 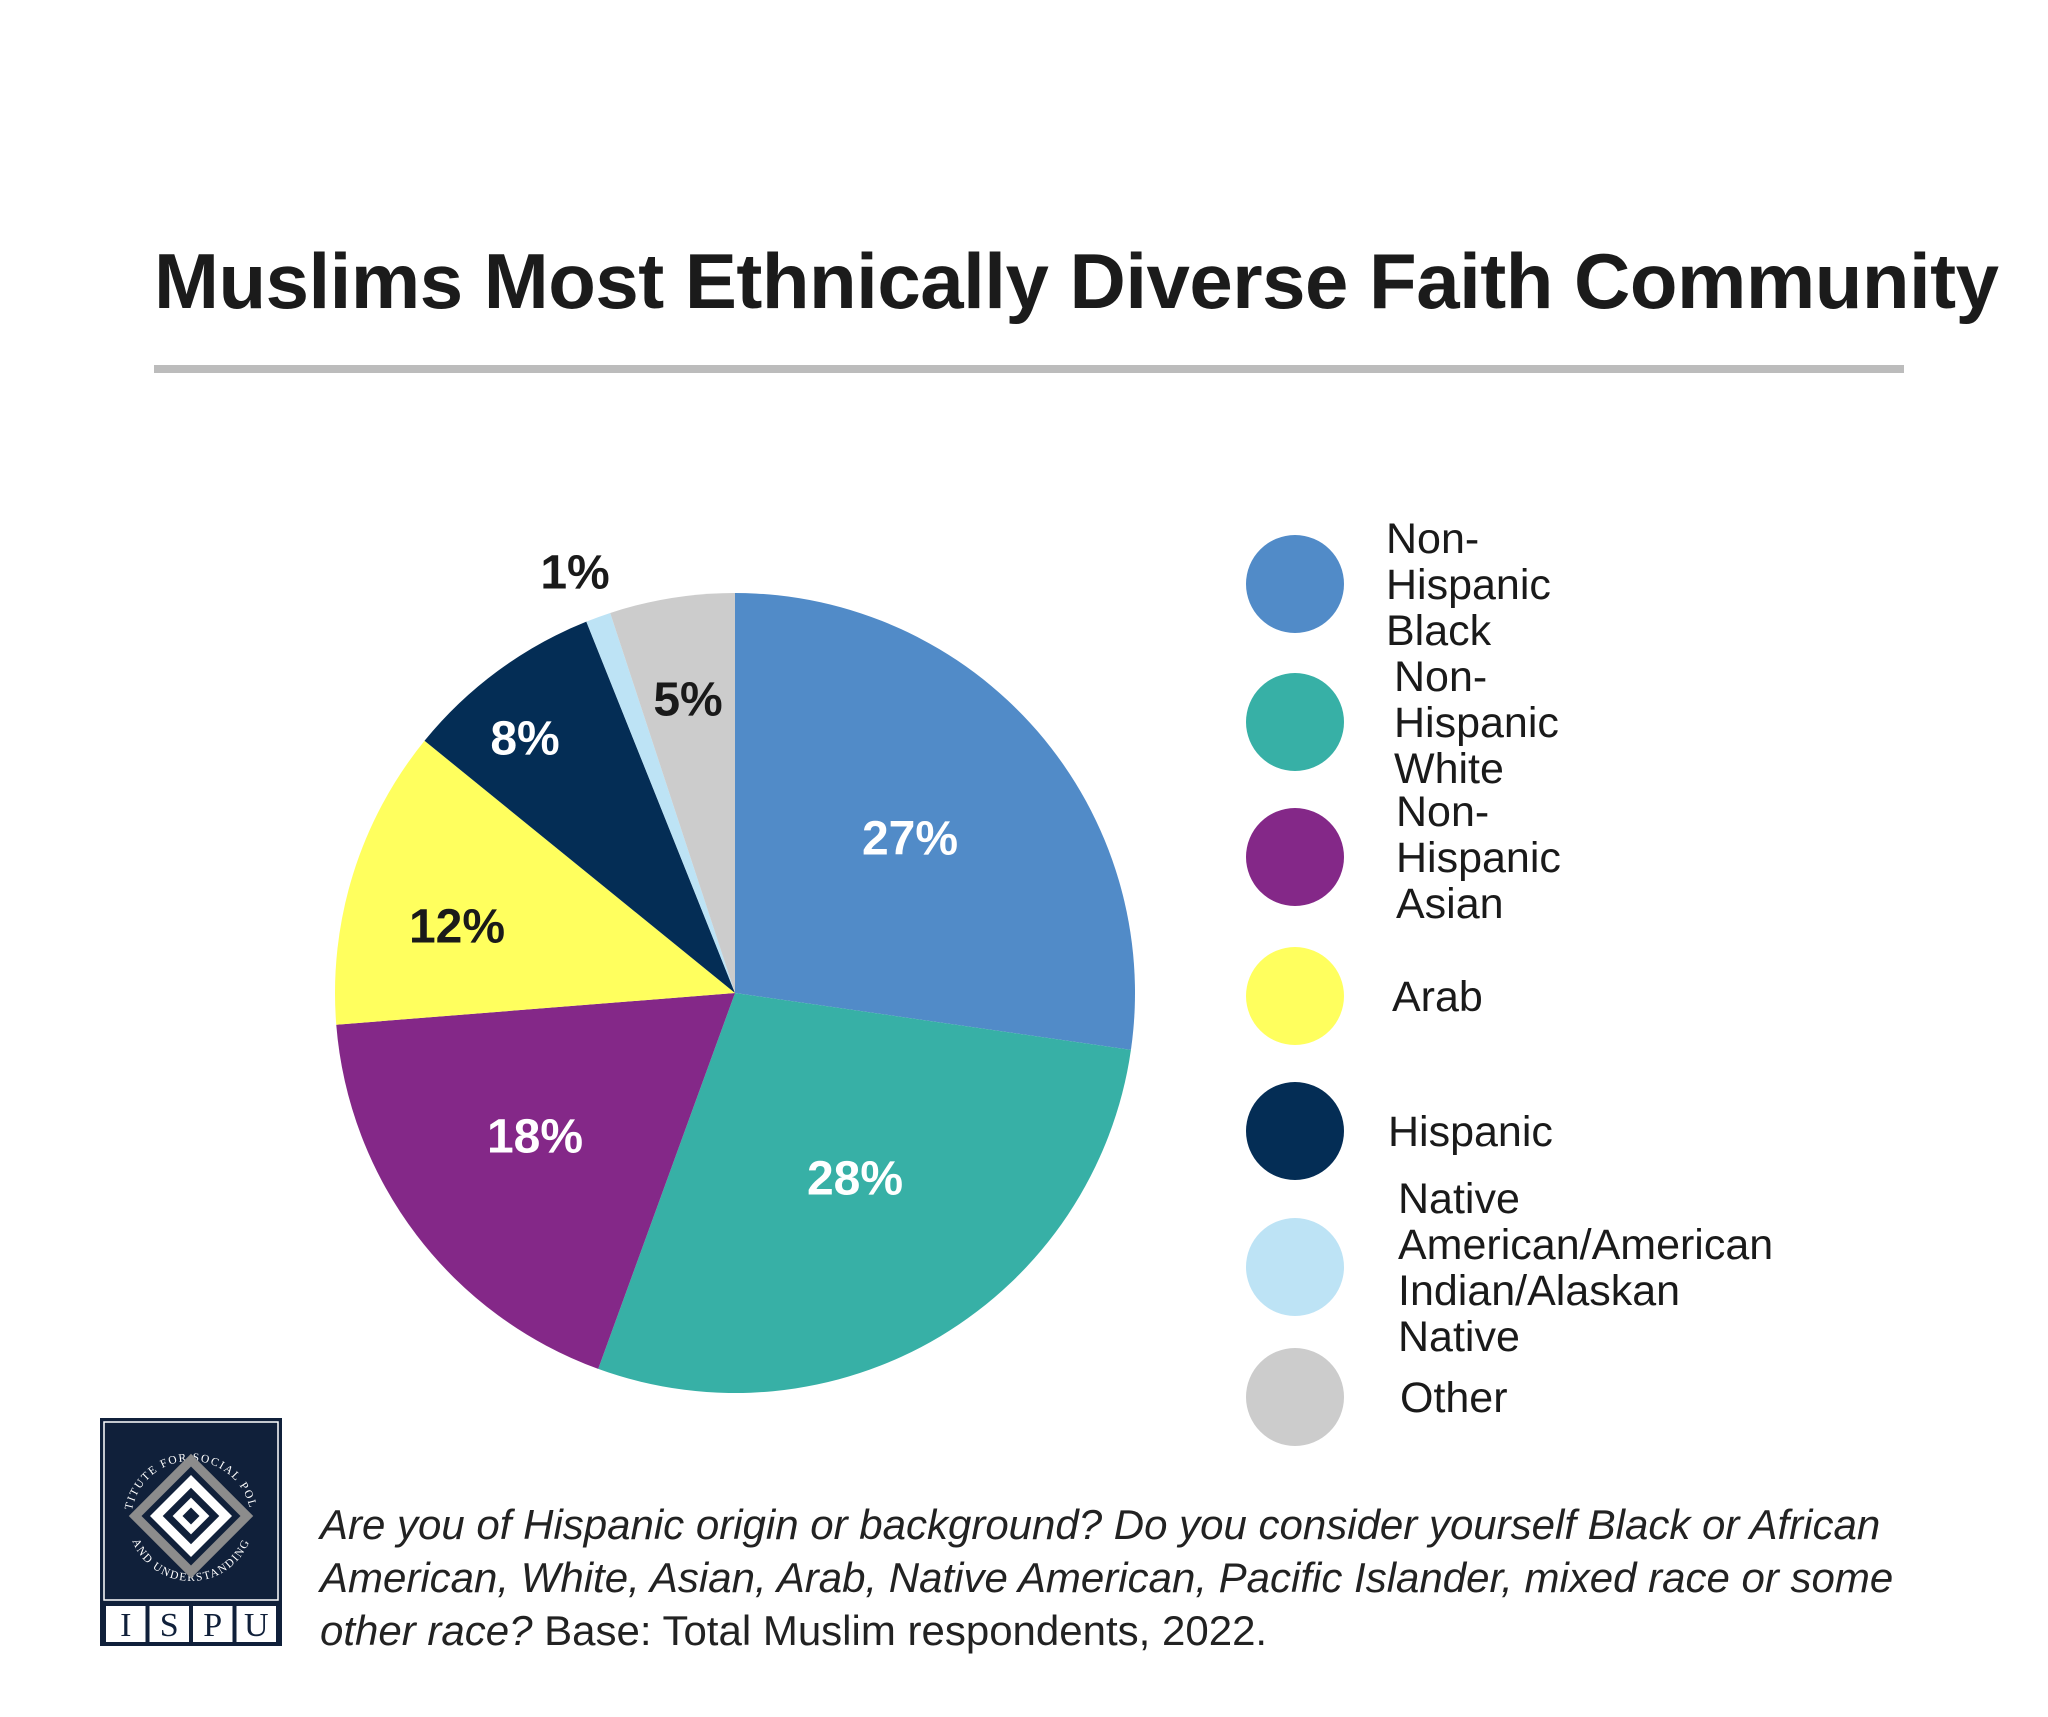 I want to click on slice-value-label: 1%, so click(x=574, y=573).